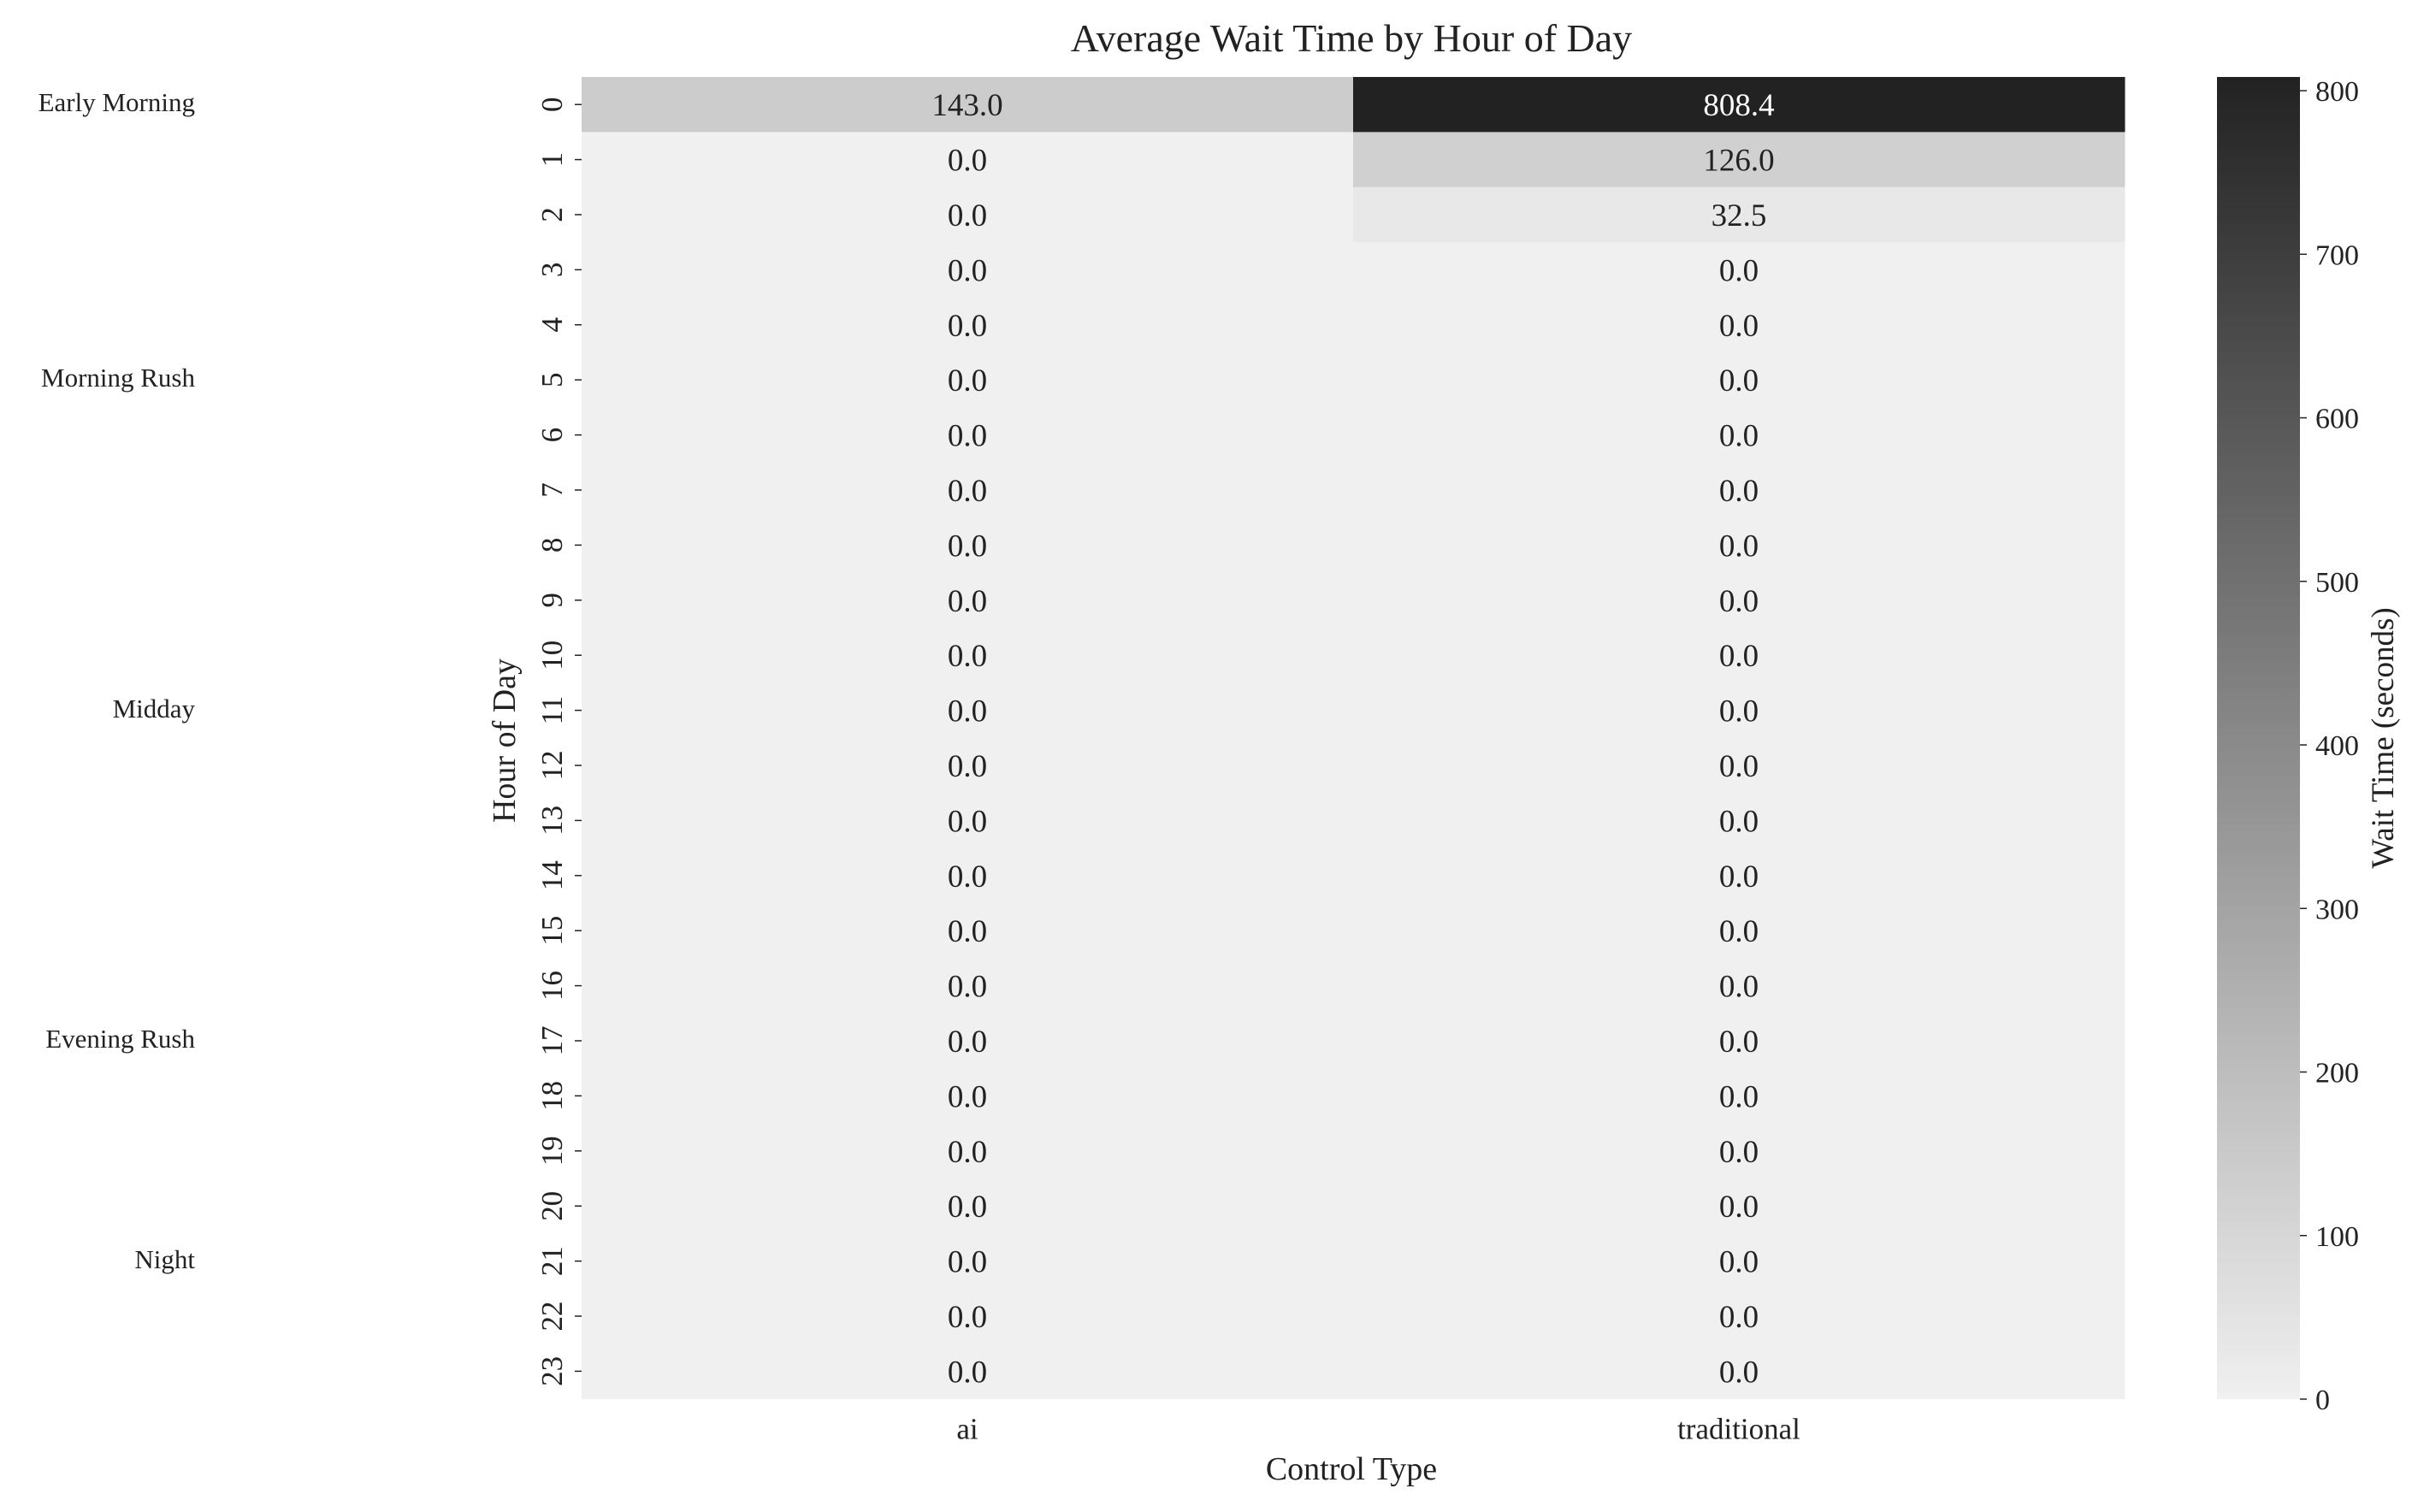 Image resolution: width=2412 pixels, height=1512 pixels. What do you see at coordinates (552, 600) in the screenshot?
I see `y-tick-label: 9` at bounding box center [552, 600].